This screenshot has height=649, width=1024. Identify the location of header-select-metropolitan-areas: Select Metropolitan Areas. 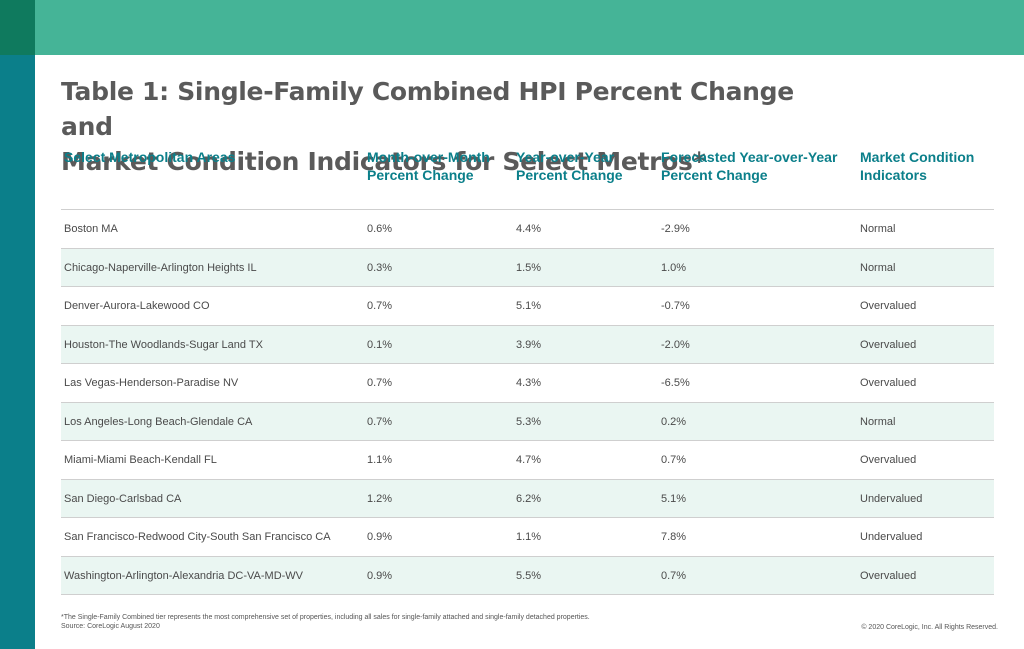
(150, 157).